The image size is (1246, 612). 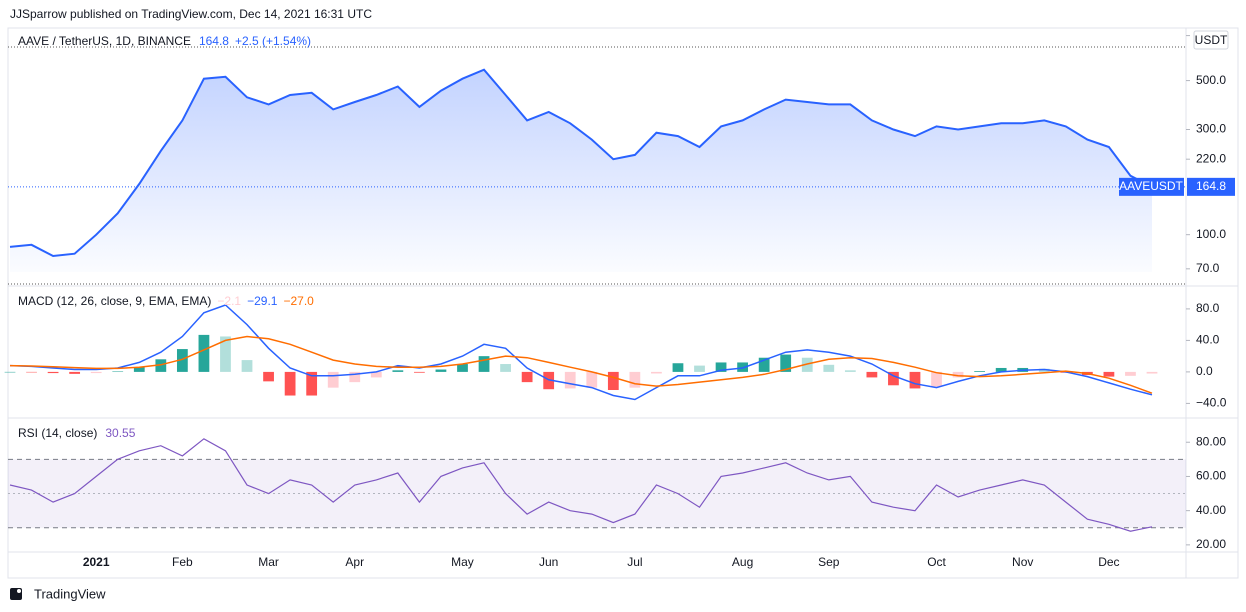 I want to click on x-tick-label: Aug, so click(x=742, y=562).